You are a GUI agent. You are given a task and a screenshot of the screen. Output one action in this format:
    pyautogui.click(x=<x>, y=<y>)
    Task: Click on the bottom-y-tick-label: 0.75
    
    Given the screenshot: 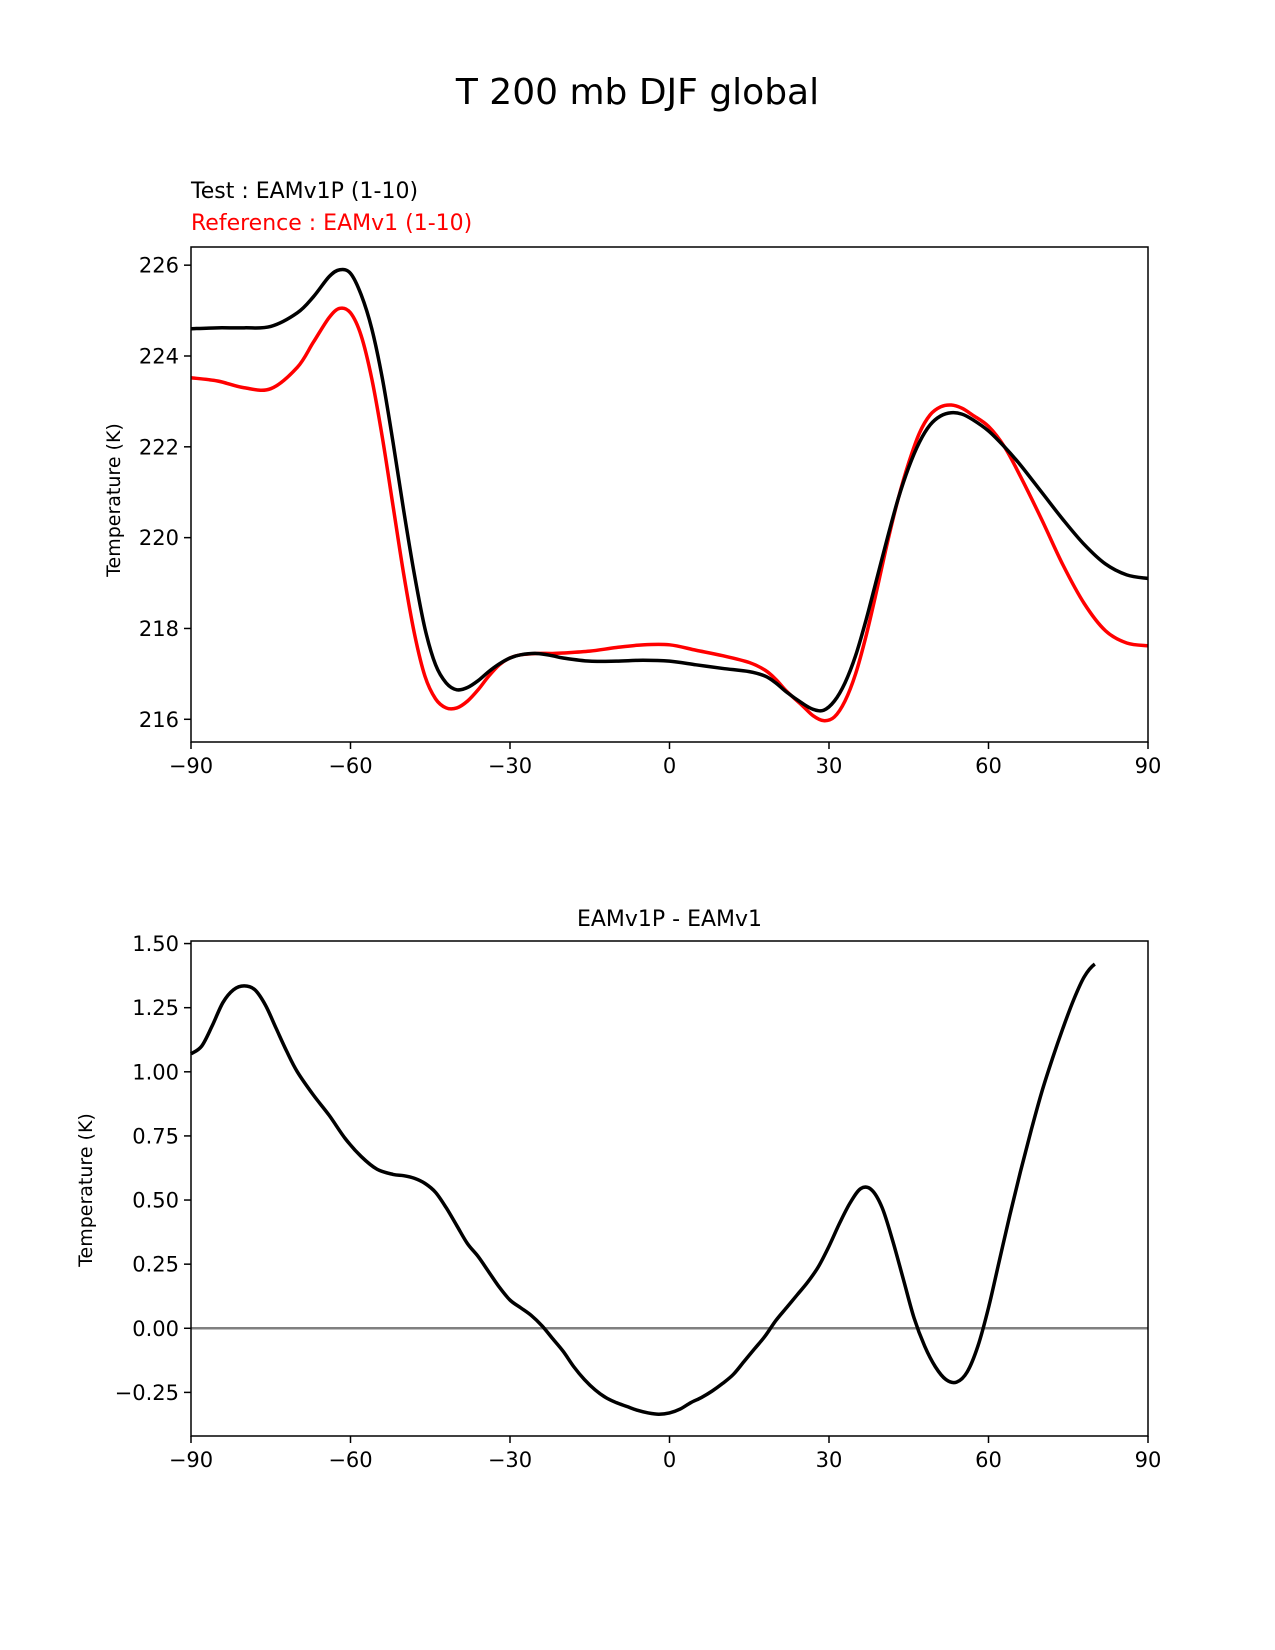 What is the action you would take?
    pyautogui.click(x=155, y=1136)
    